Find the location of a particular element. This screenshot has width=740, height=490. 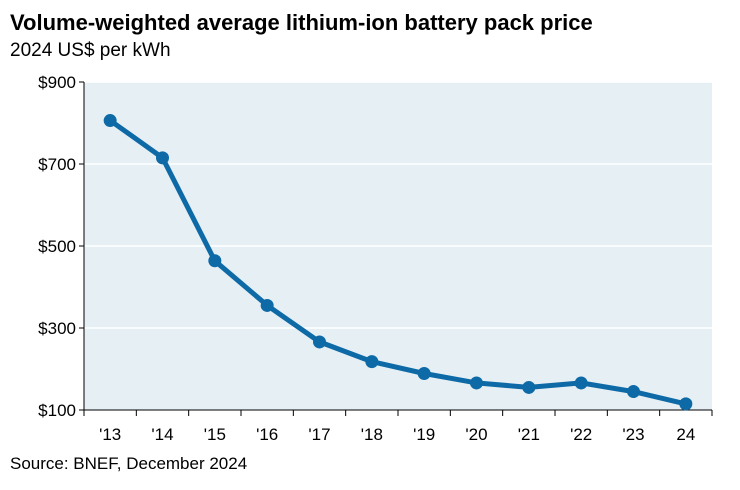

x-tick-label: '22 is located at coordinates (581, 434).